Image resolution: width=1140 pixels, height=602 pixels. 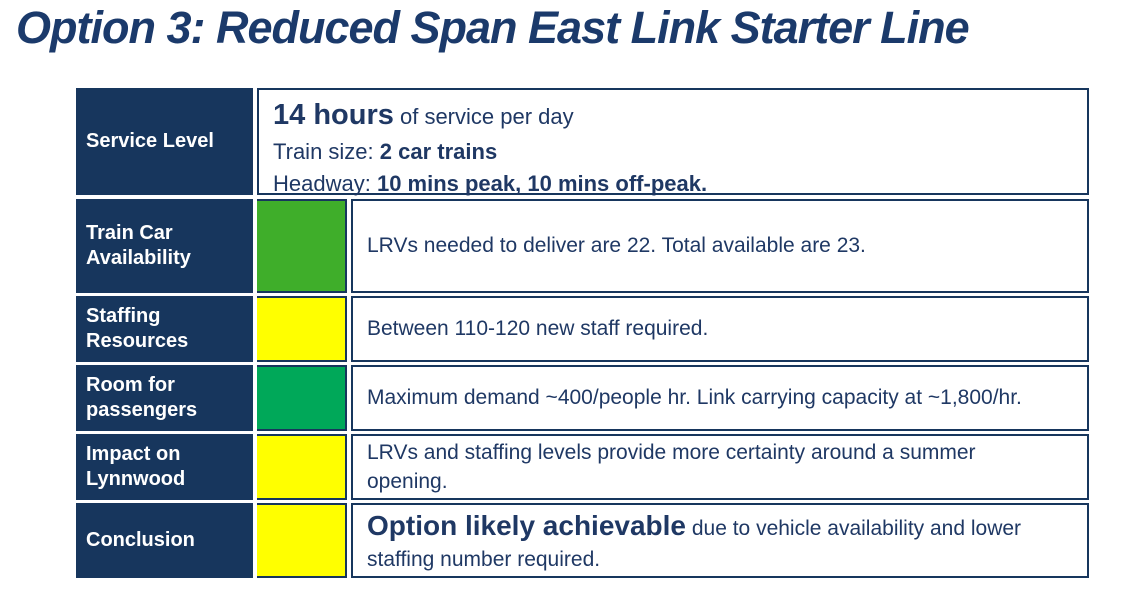 What do you see at coordinates (136, 466) in the screenshot?
I see `row-label-text: Impact on Lynnwood` at bounding box center [136, 466].